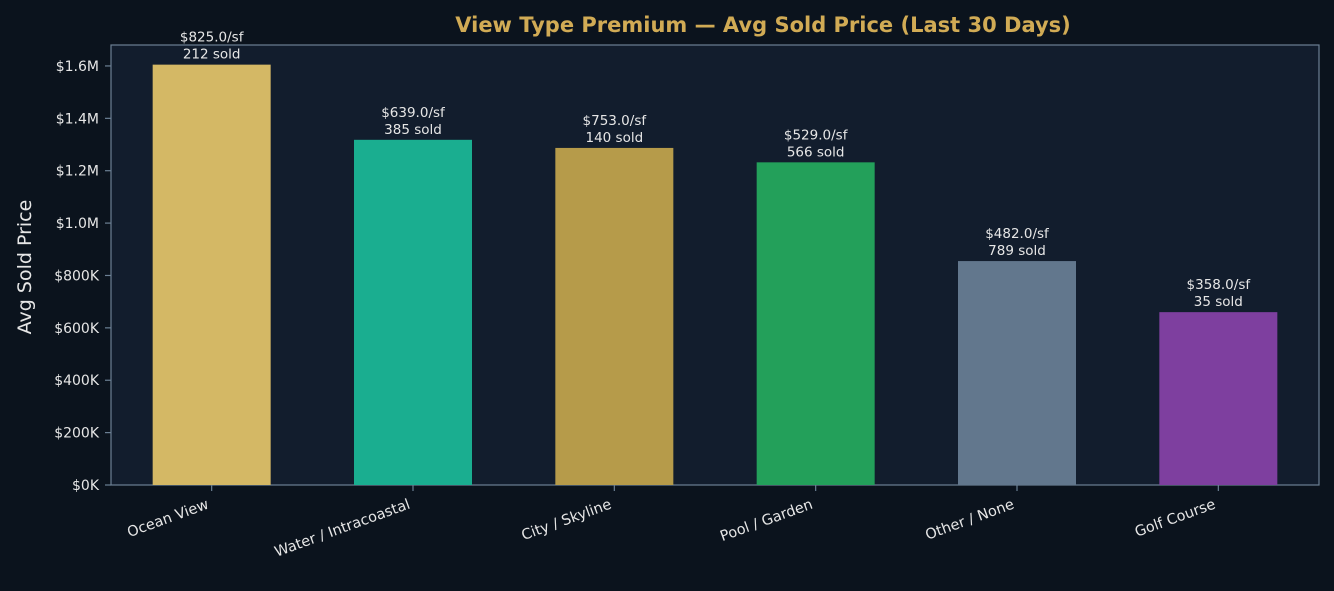 The height and width of the screenshot is (591, 1334). I want to click on bar-label-price-per-sf: $753.0/sf, so click(615, 121).